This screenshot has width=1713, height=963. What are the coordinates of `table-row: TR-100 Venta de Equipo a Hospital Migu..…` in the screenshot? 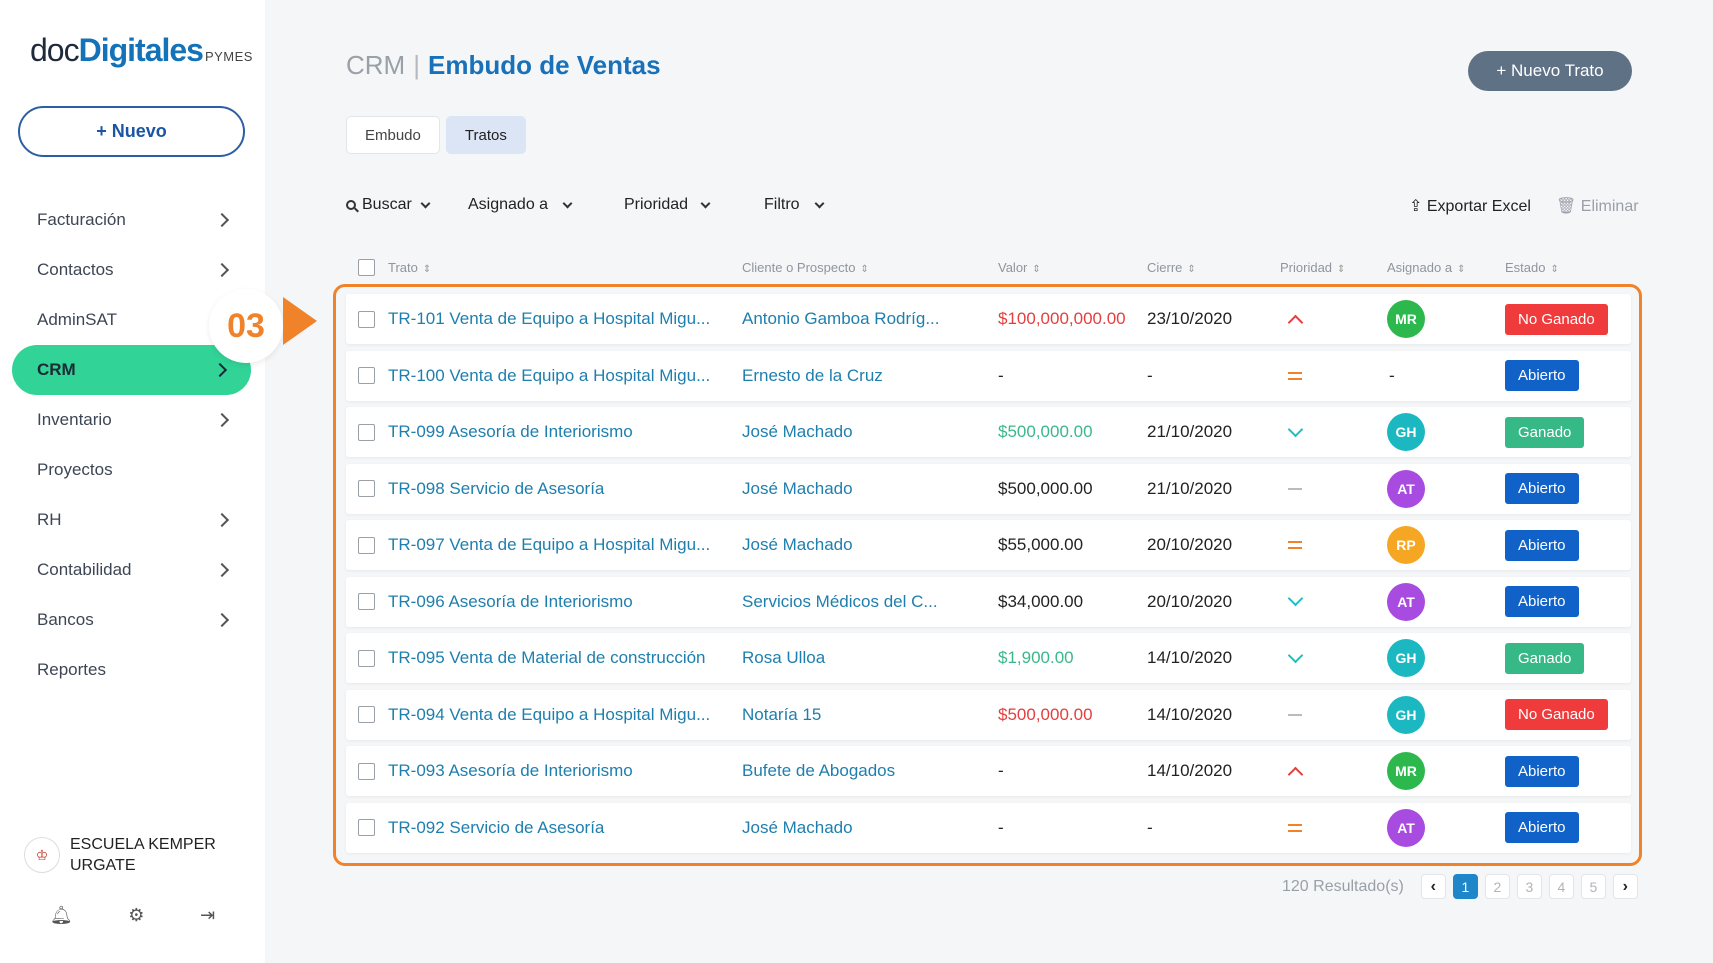 It's located at (988, 375).